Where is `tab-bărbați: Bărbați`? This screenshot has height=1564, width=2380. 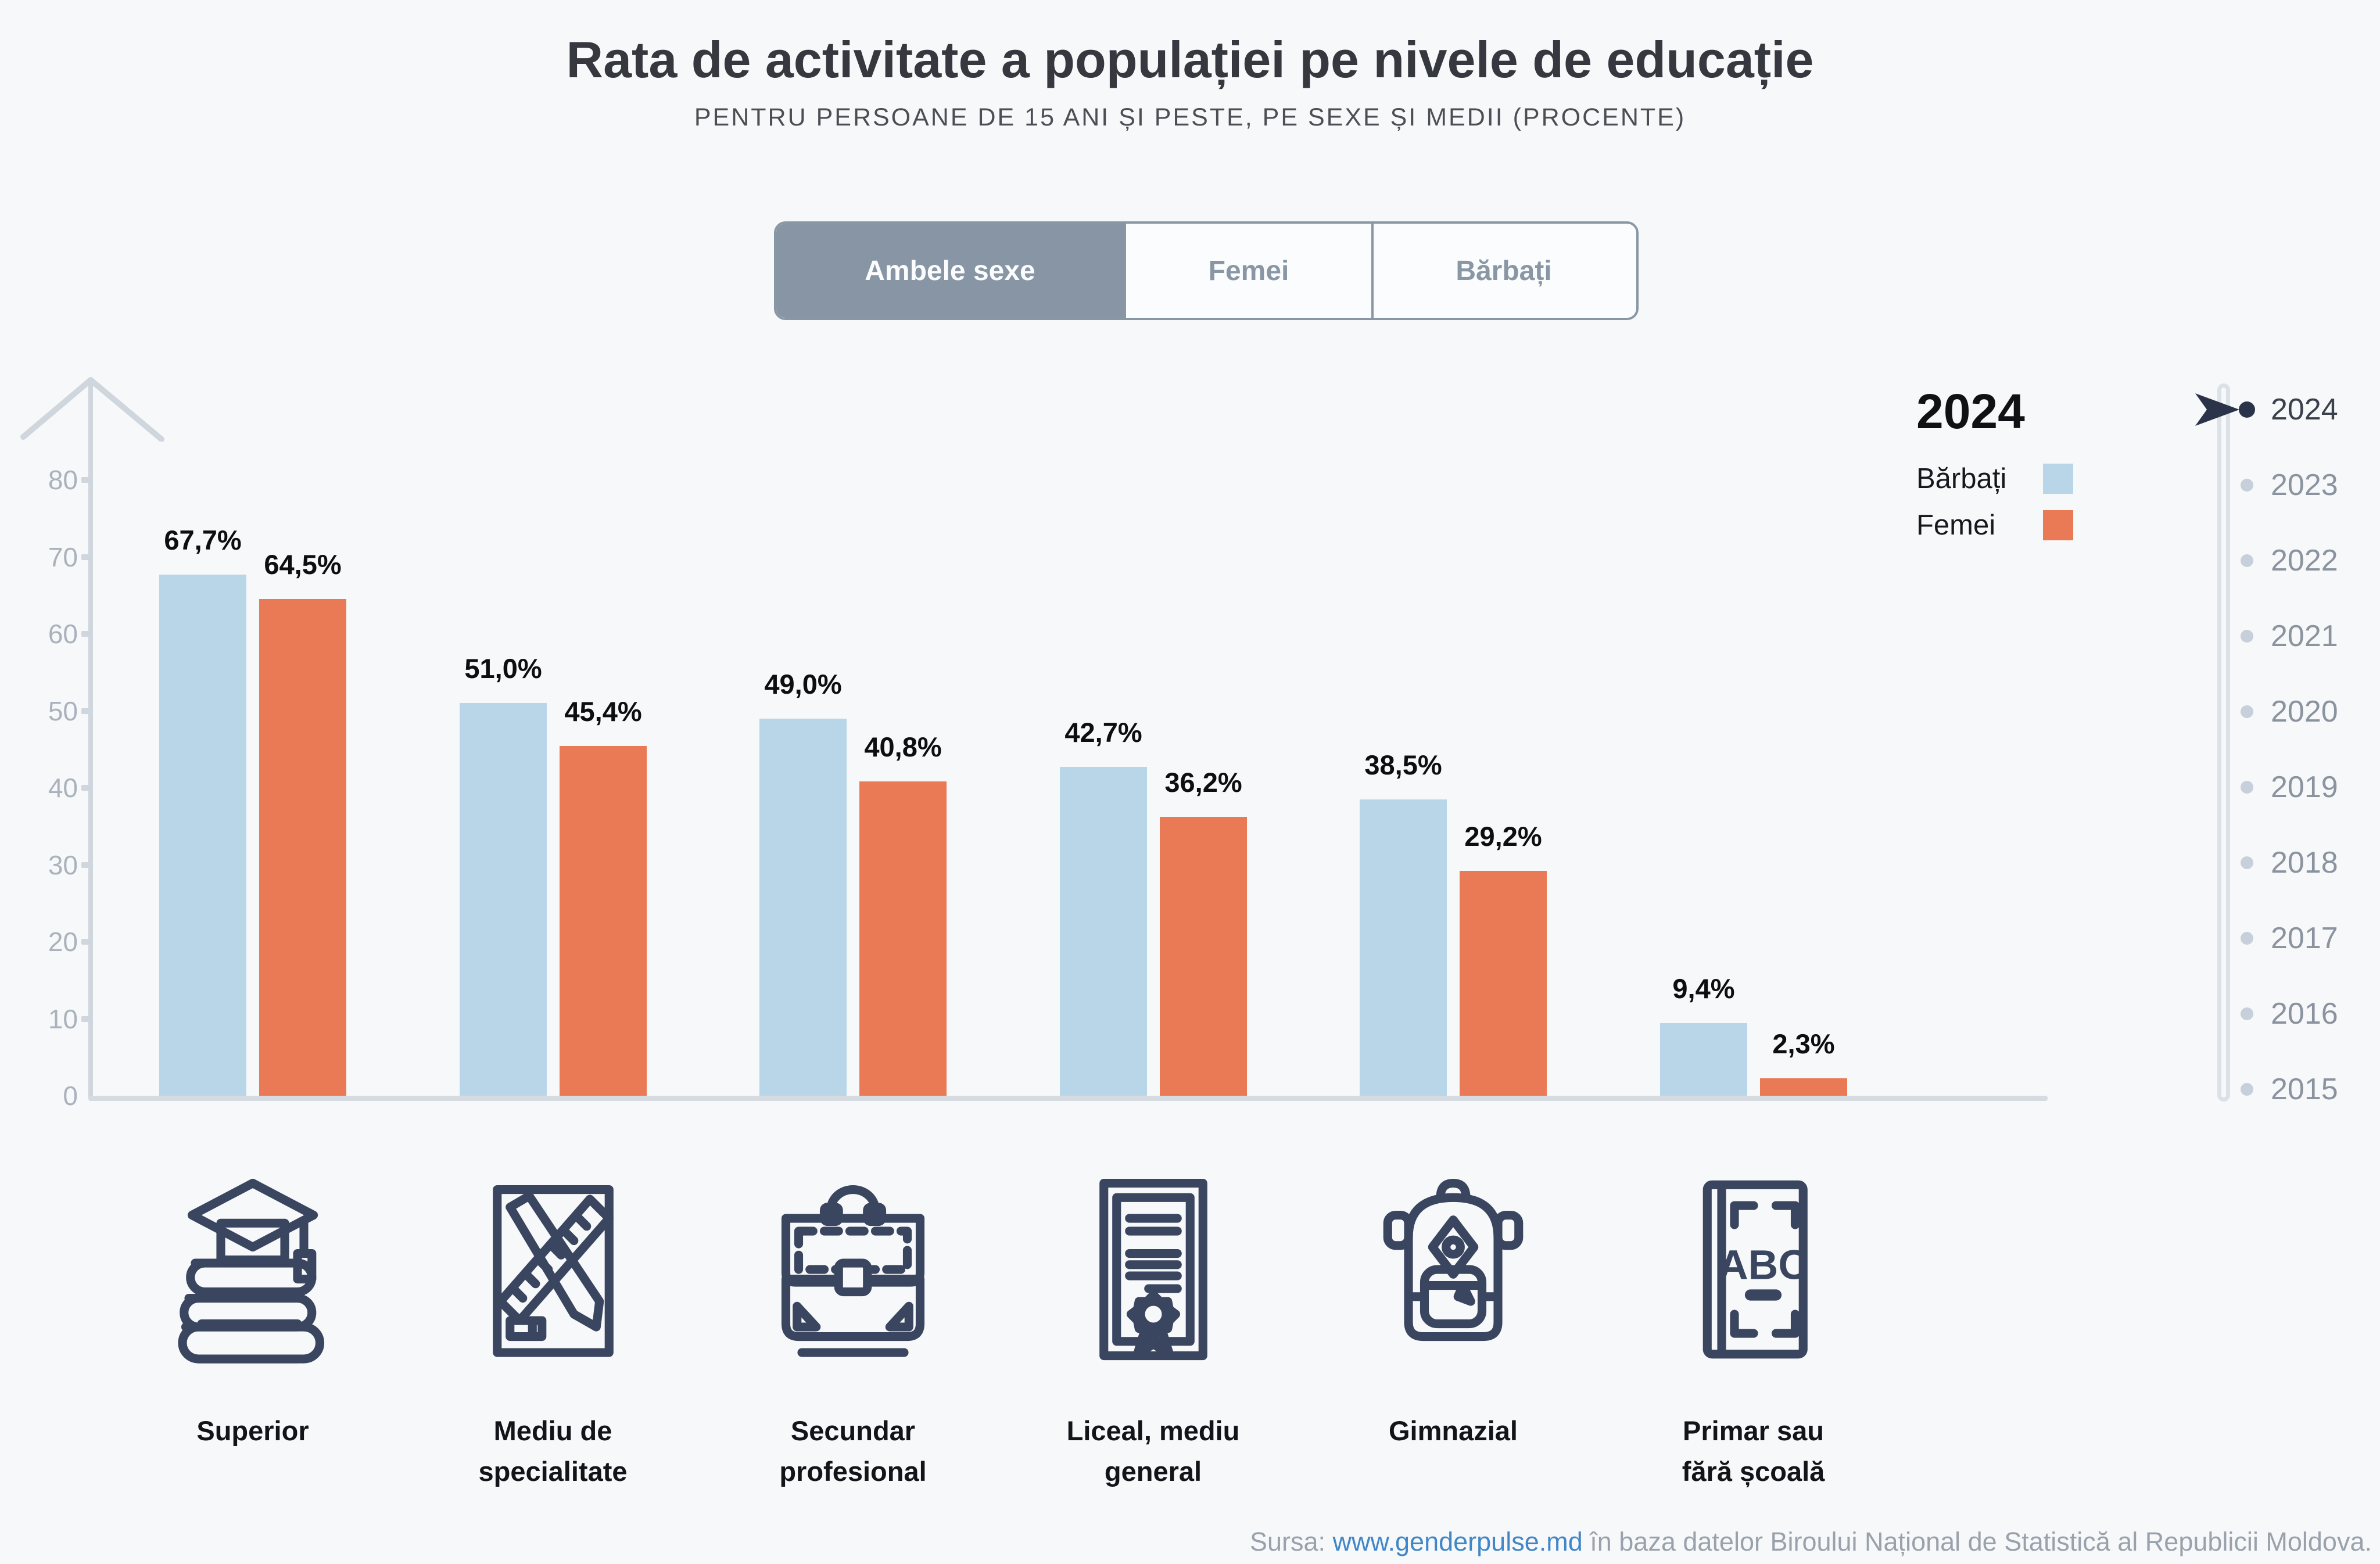
tab-bărbați: Bărbați is located at coordinates (1504, 270).